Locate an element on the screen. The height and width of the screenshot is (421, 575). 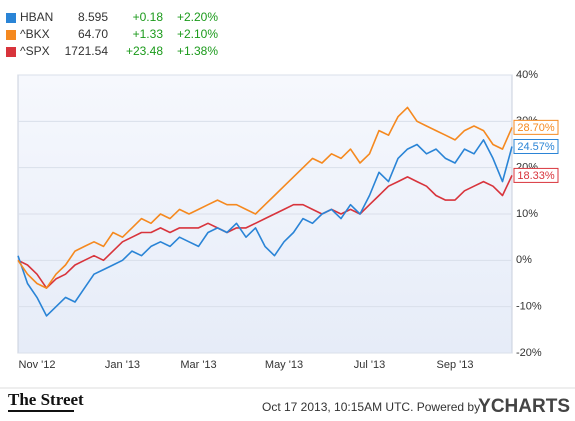
y-tick-label: -20% is located at coordinates (529, 353).